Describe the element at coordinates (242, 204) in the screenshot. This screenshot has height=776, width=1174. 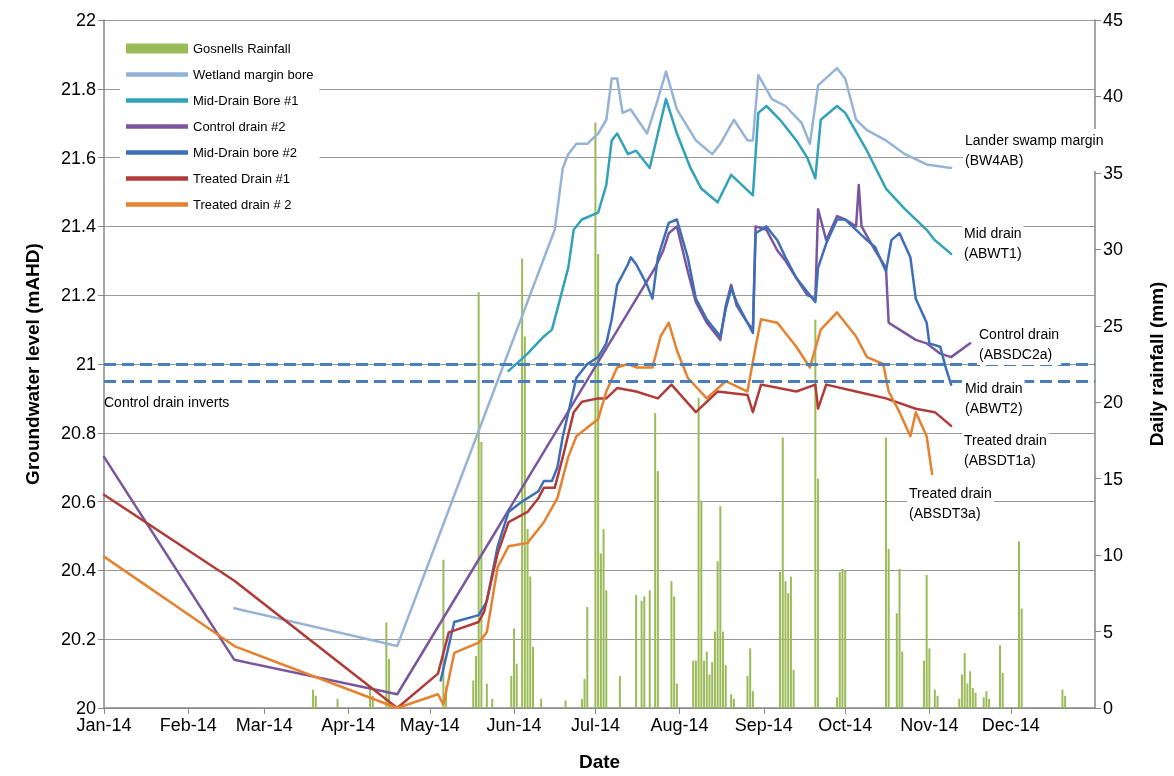
I see `legend-label: Treated drain # 2` at that location.